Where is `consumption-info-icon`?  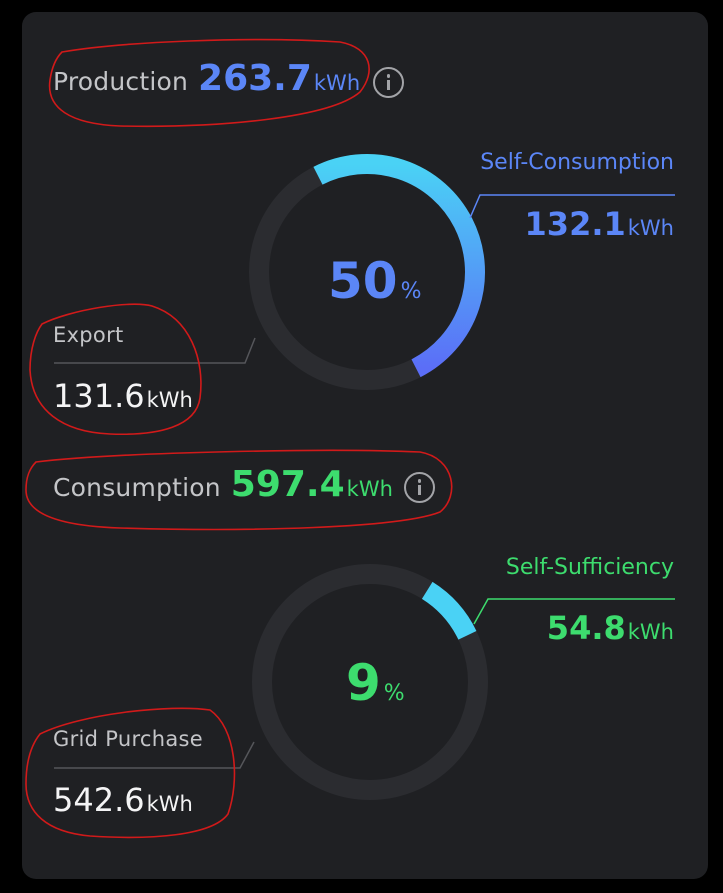
consumption-info-icon is located at coordinates (419, 487).